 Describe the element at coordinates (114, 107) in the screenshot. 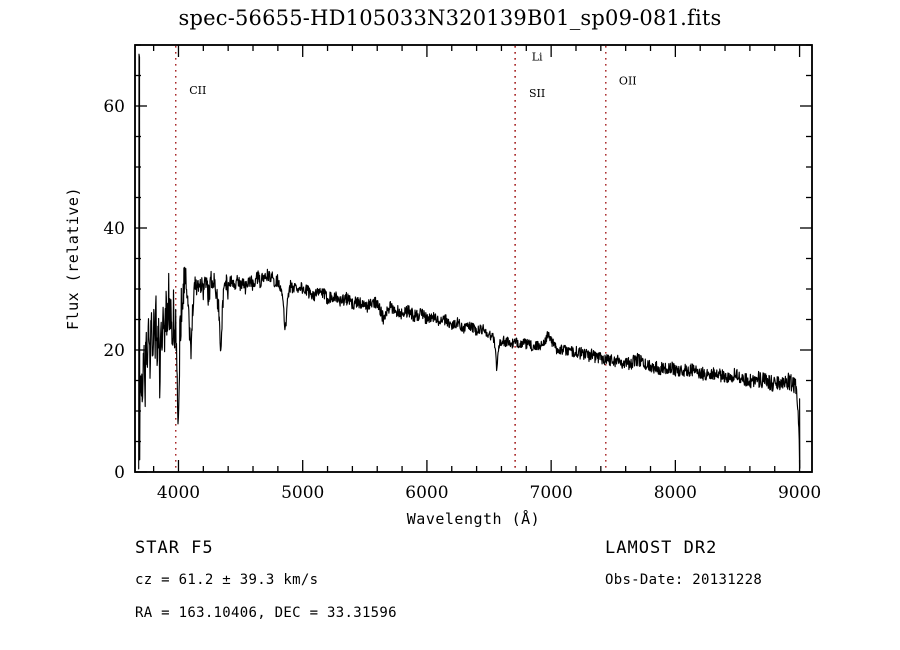

I see `y-axis-tick-label: 60` at that location.